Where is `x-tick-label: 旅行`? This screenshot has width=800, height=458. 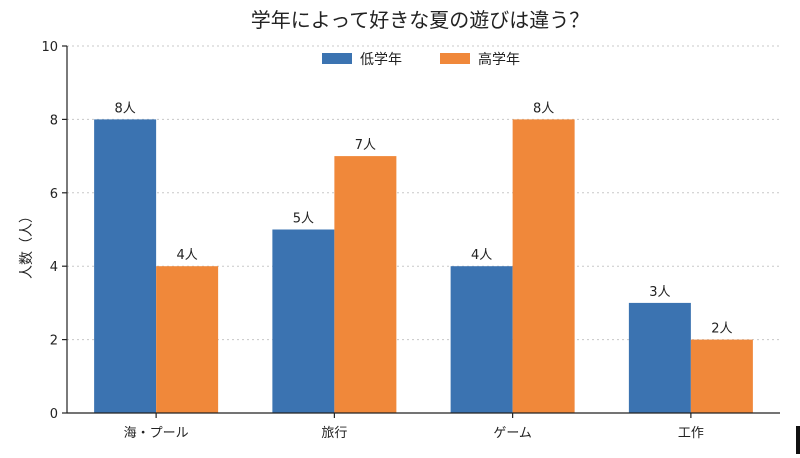 x-tick-label: 旅行 is located at coordinates (334, 433).